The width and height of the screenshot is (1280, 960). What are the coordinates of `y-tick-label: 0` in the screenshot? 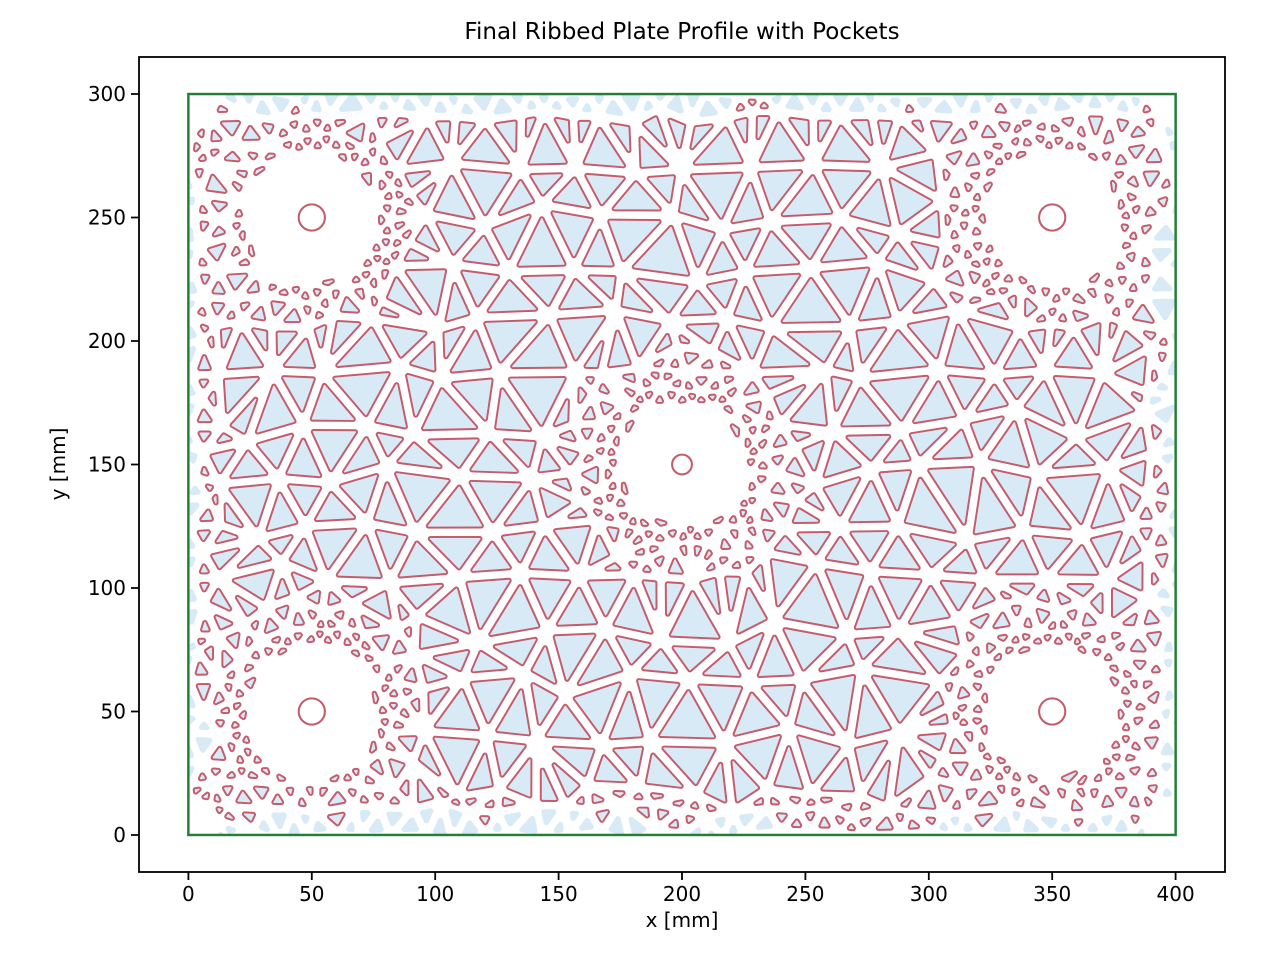 It's located at (119, 835).